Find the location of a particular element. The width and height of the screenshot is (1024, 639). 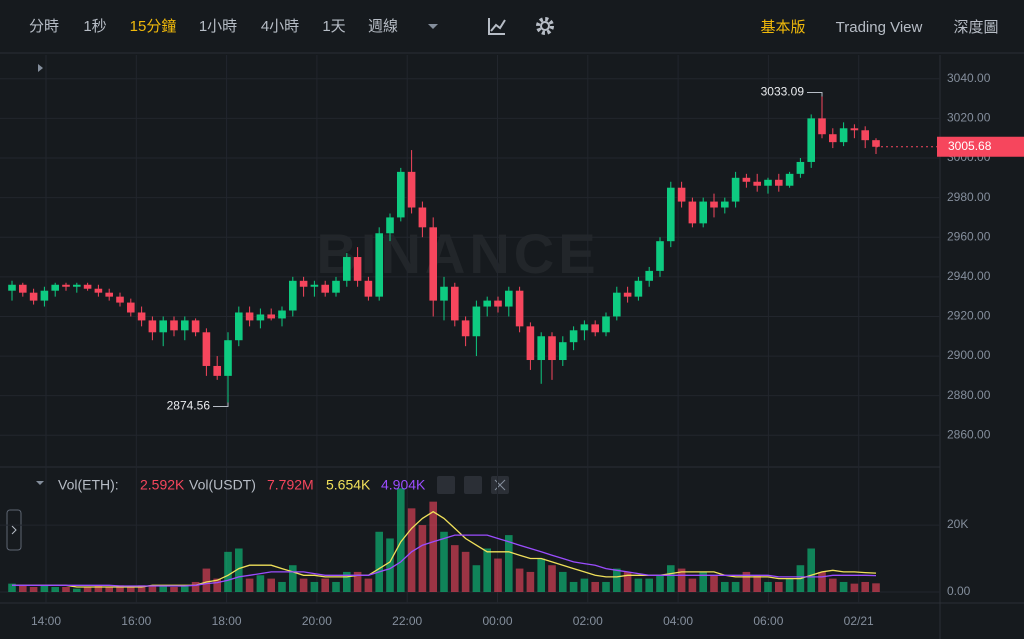

watermark: BINANCE is located at coordinates (457, 253).